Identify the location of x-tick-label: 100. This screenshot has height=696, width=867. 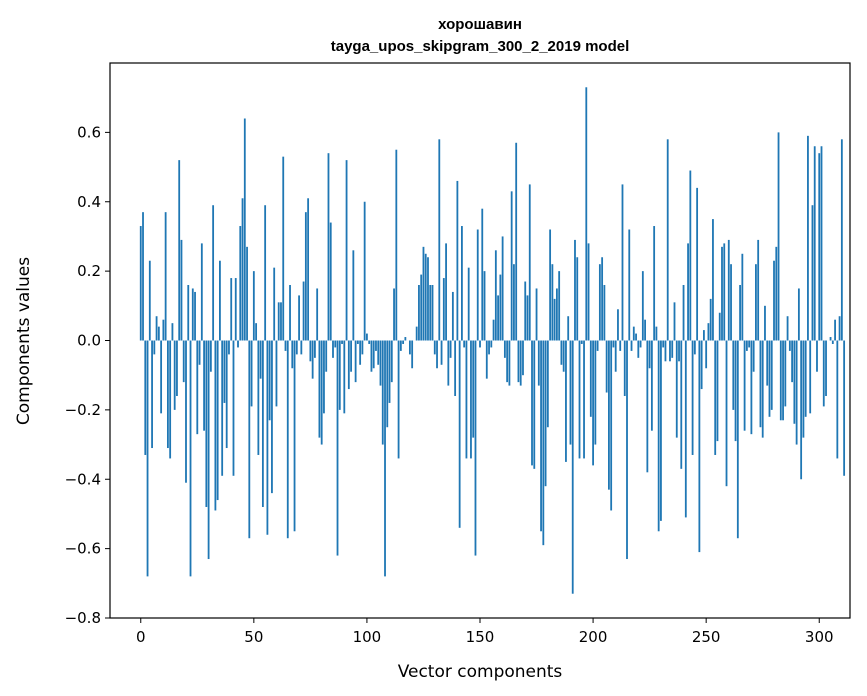
(367, 637).